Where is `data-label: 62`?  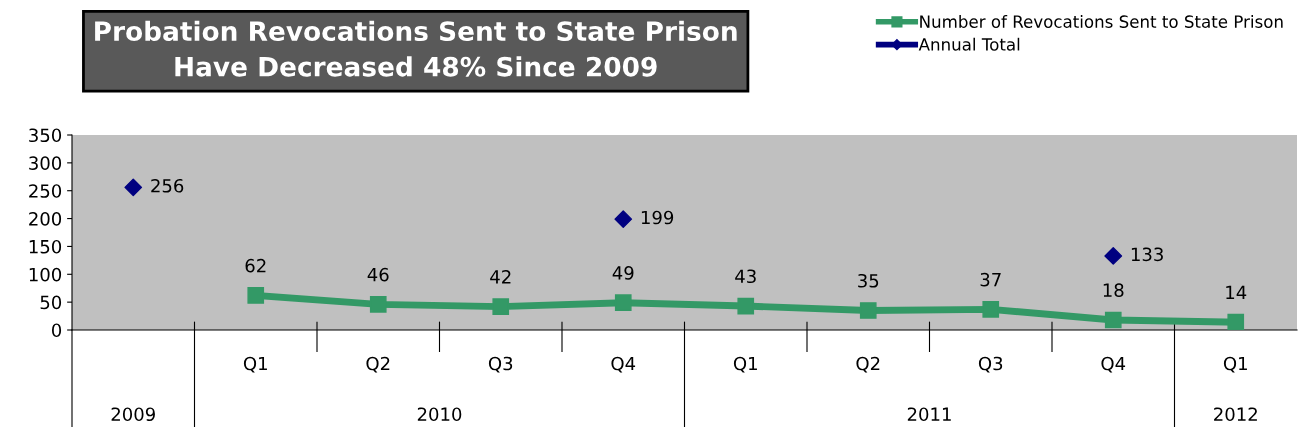 data-label: 62 is located at coordinates (255, 265).